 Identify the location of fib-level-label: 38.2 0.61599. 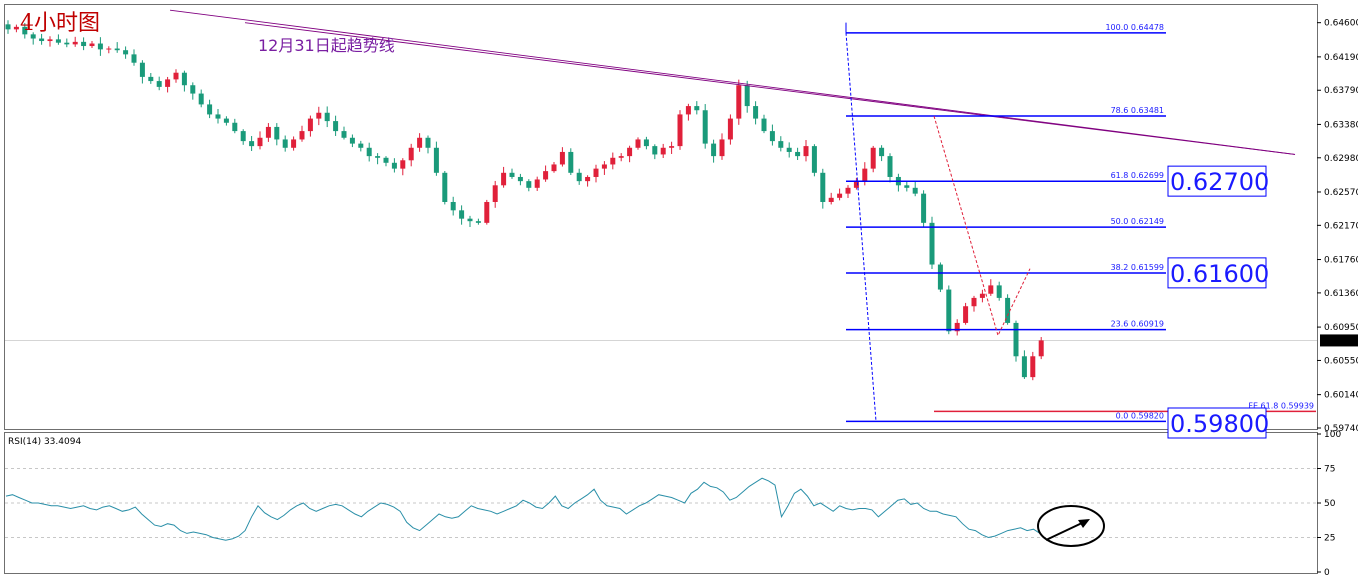
(1137, 267).